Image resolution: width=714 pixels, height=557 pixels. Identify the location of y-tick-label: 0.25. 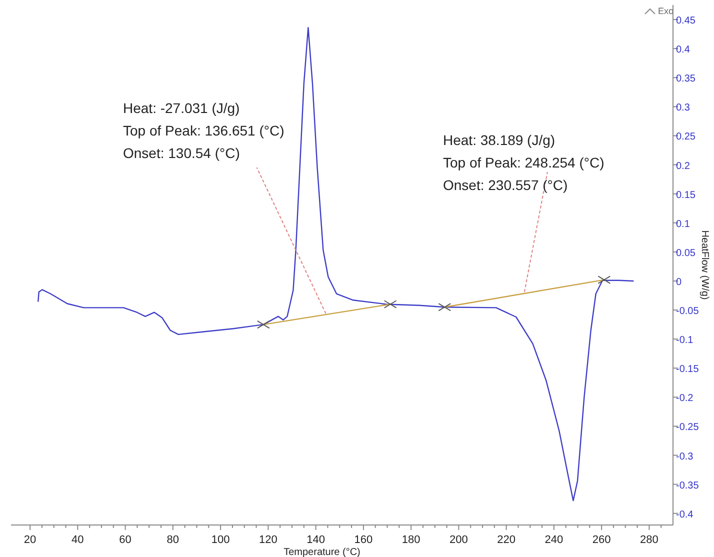
(686, 137).